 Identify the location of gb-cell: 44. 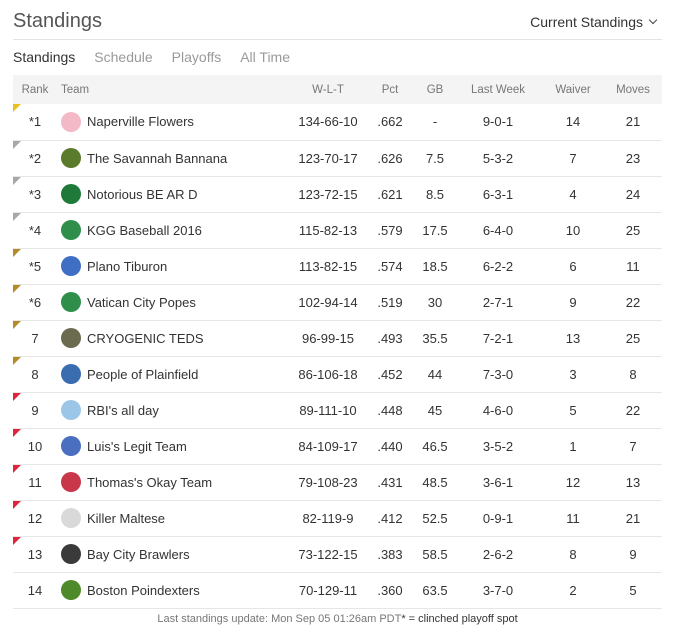
(435, 374).